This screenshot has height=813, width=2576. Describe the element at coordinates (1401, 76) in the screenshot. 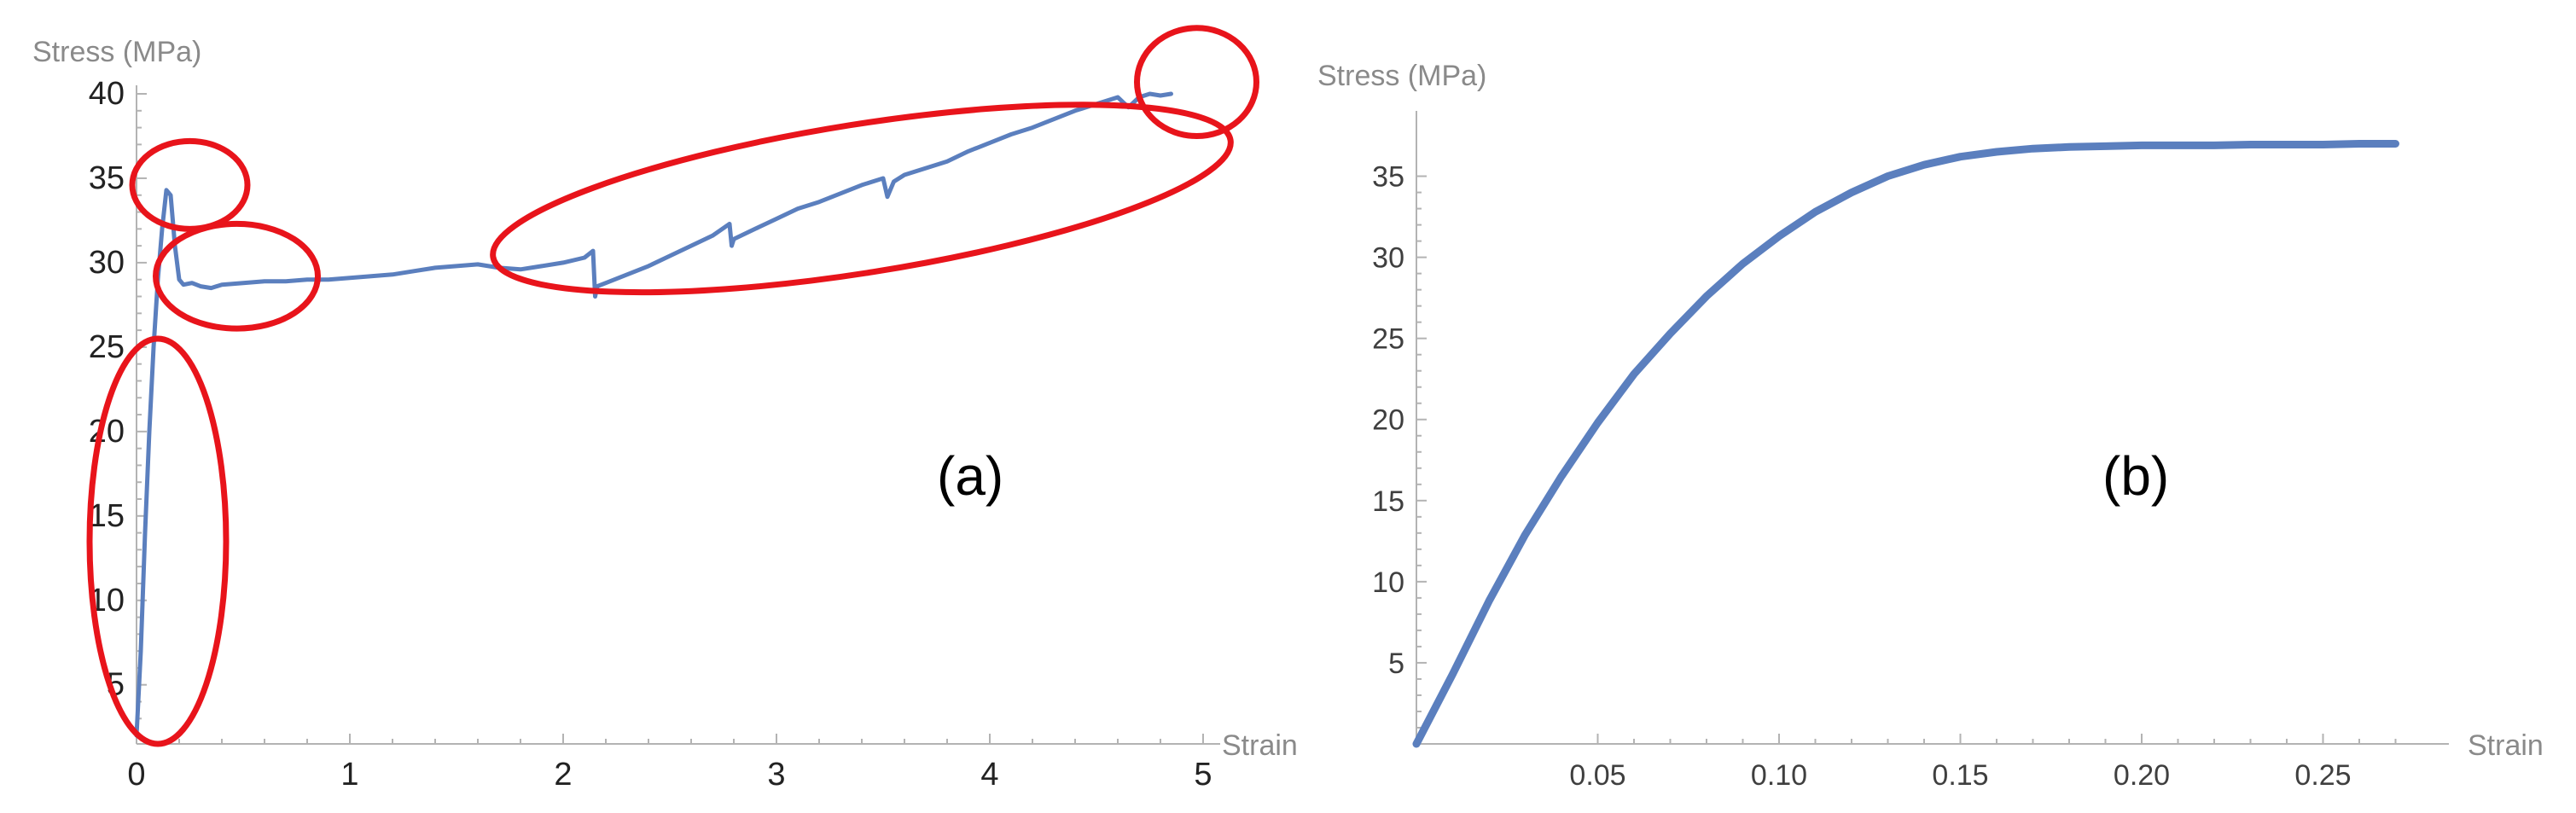

I see `chart-b-ylabel: Stress (MPa)` at that location.